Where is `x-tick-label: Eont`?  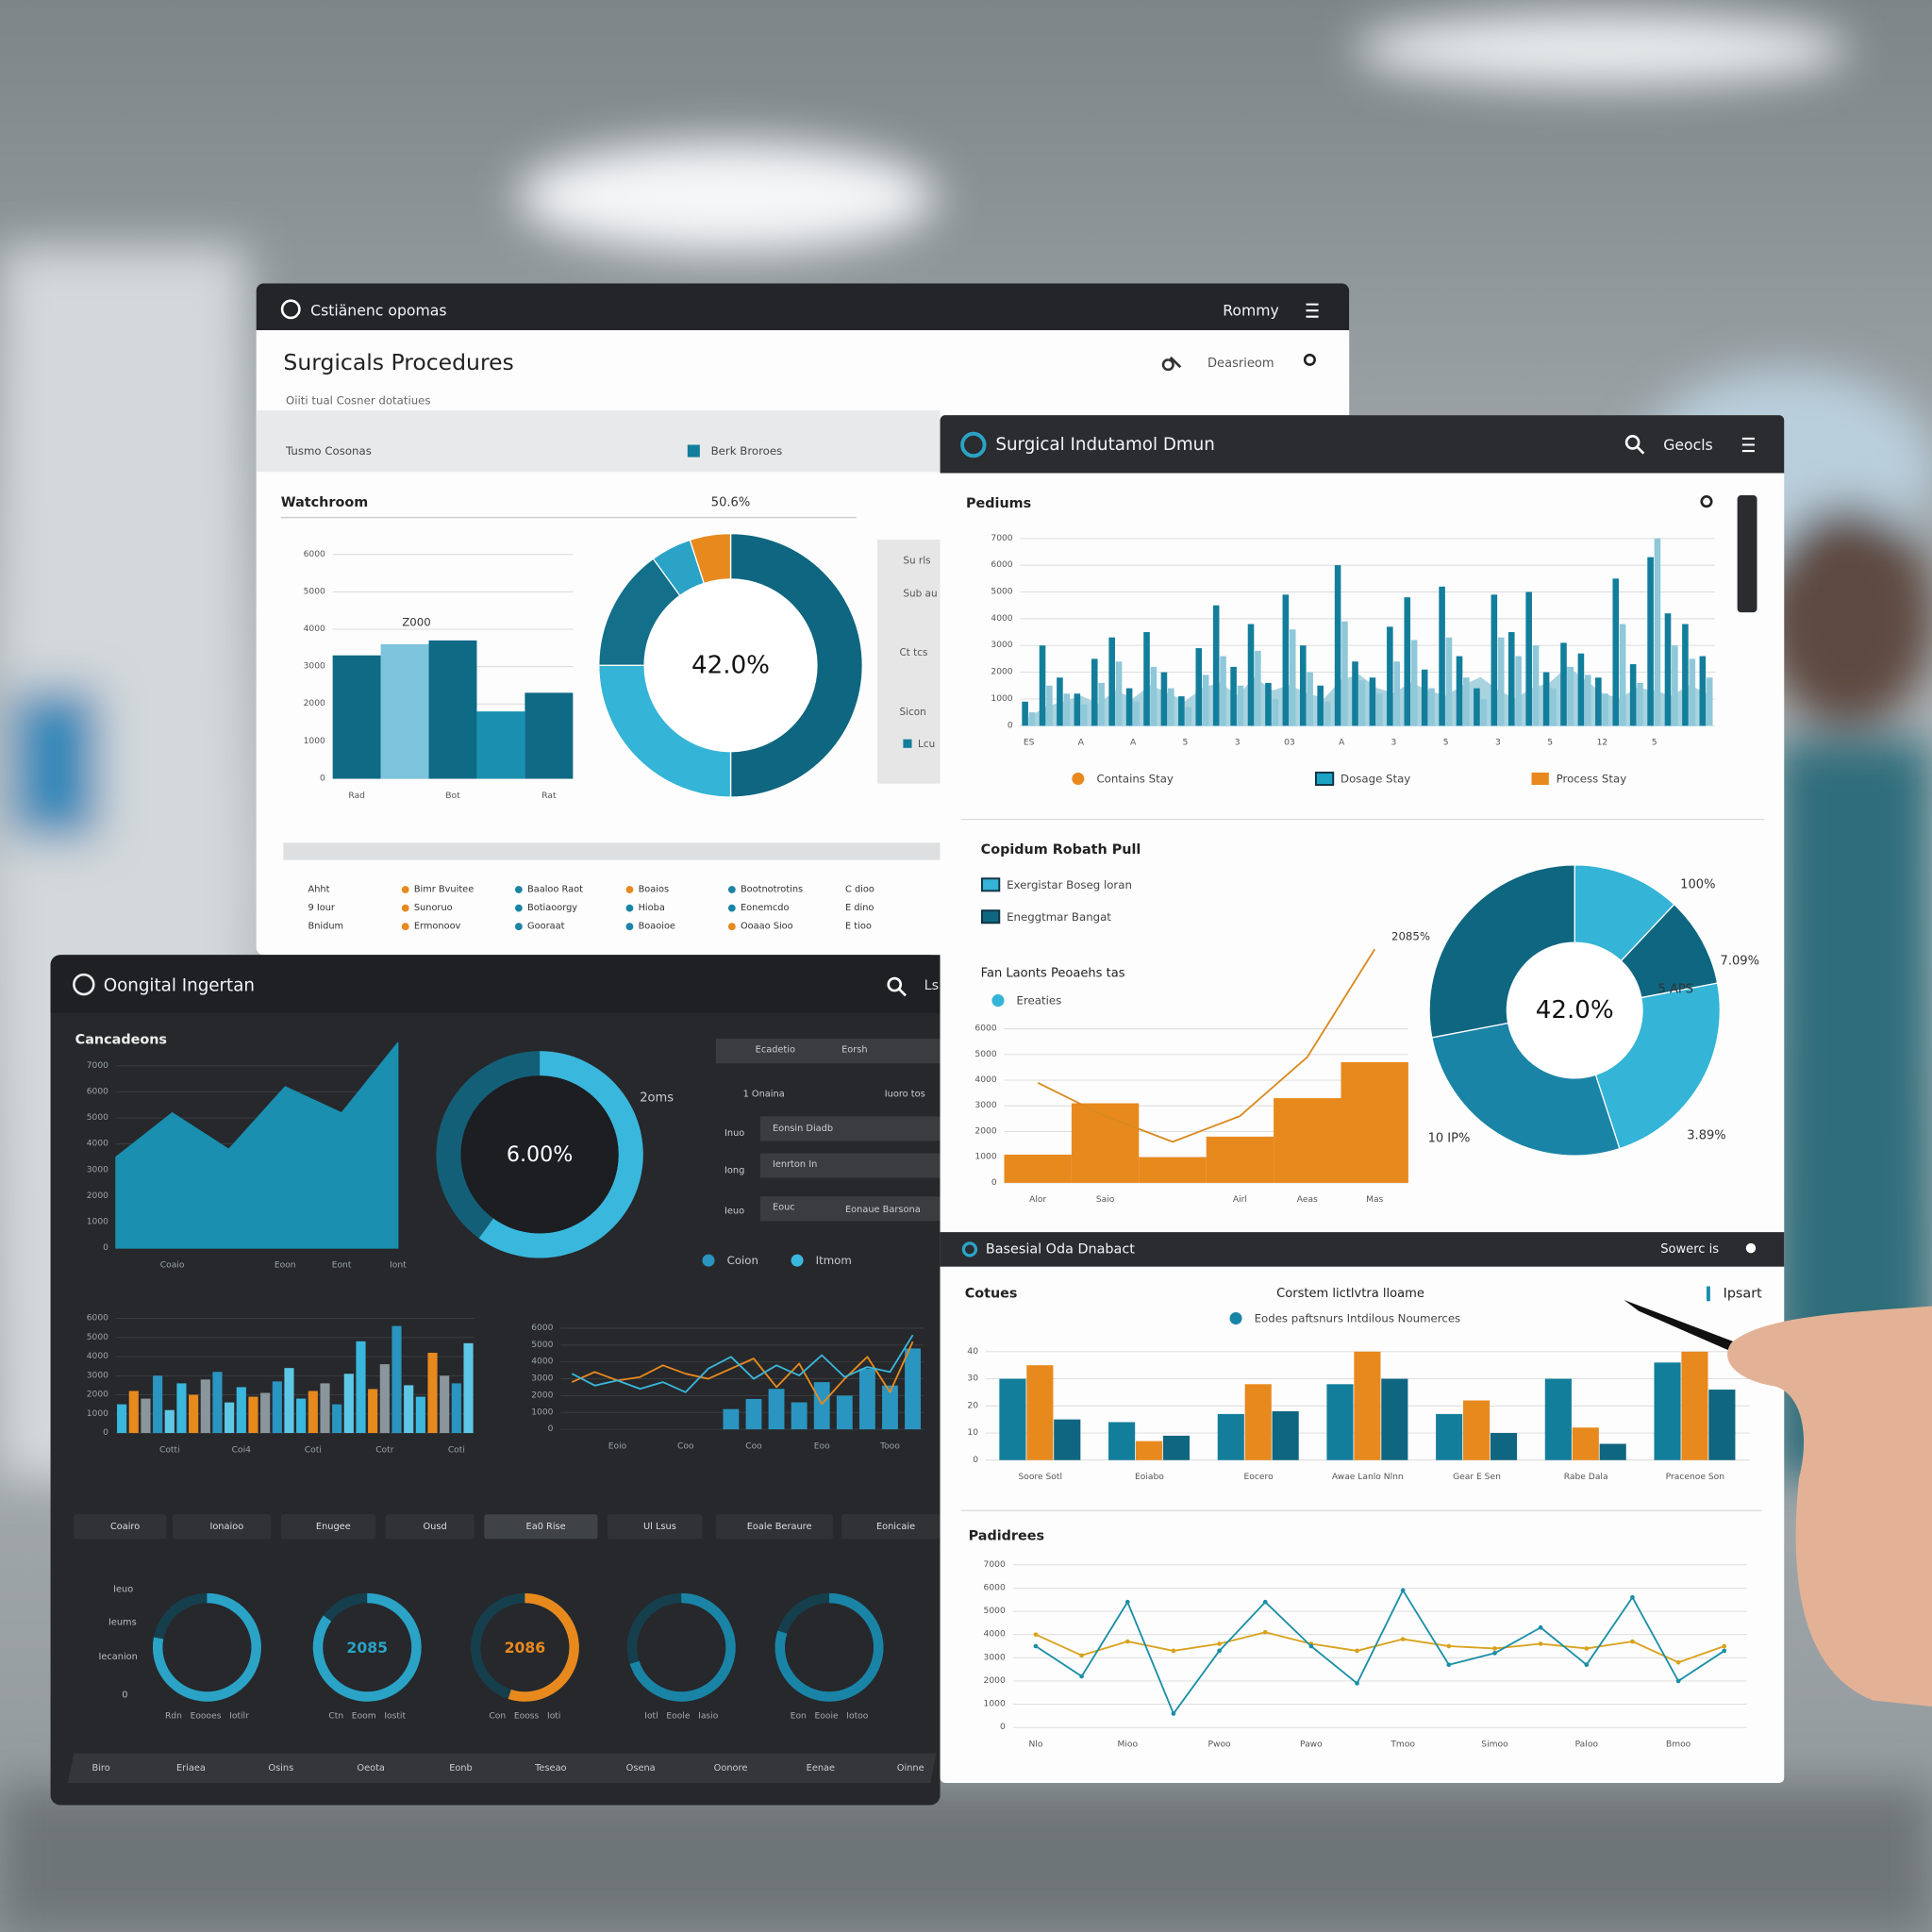 x-tick-label: Eont is located at coordinates (342, 1265).